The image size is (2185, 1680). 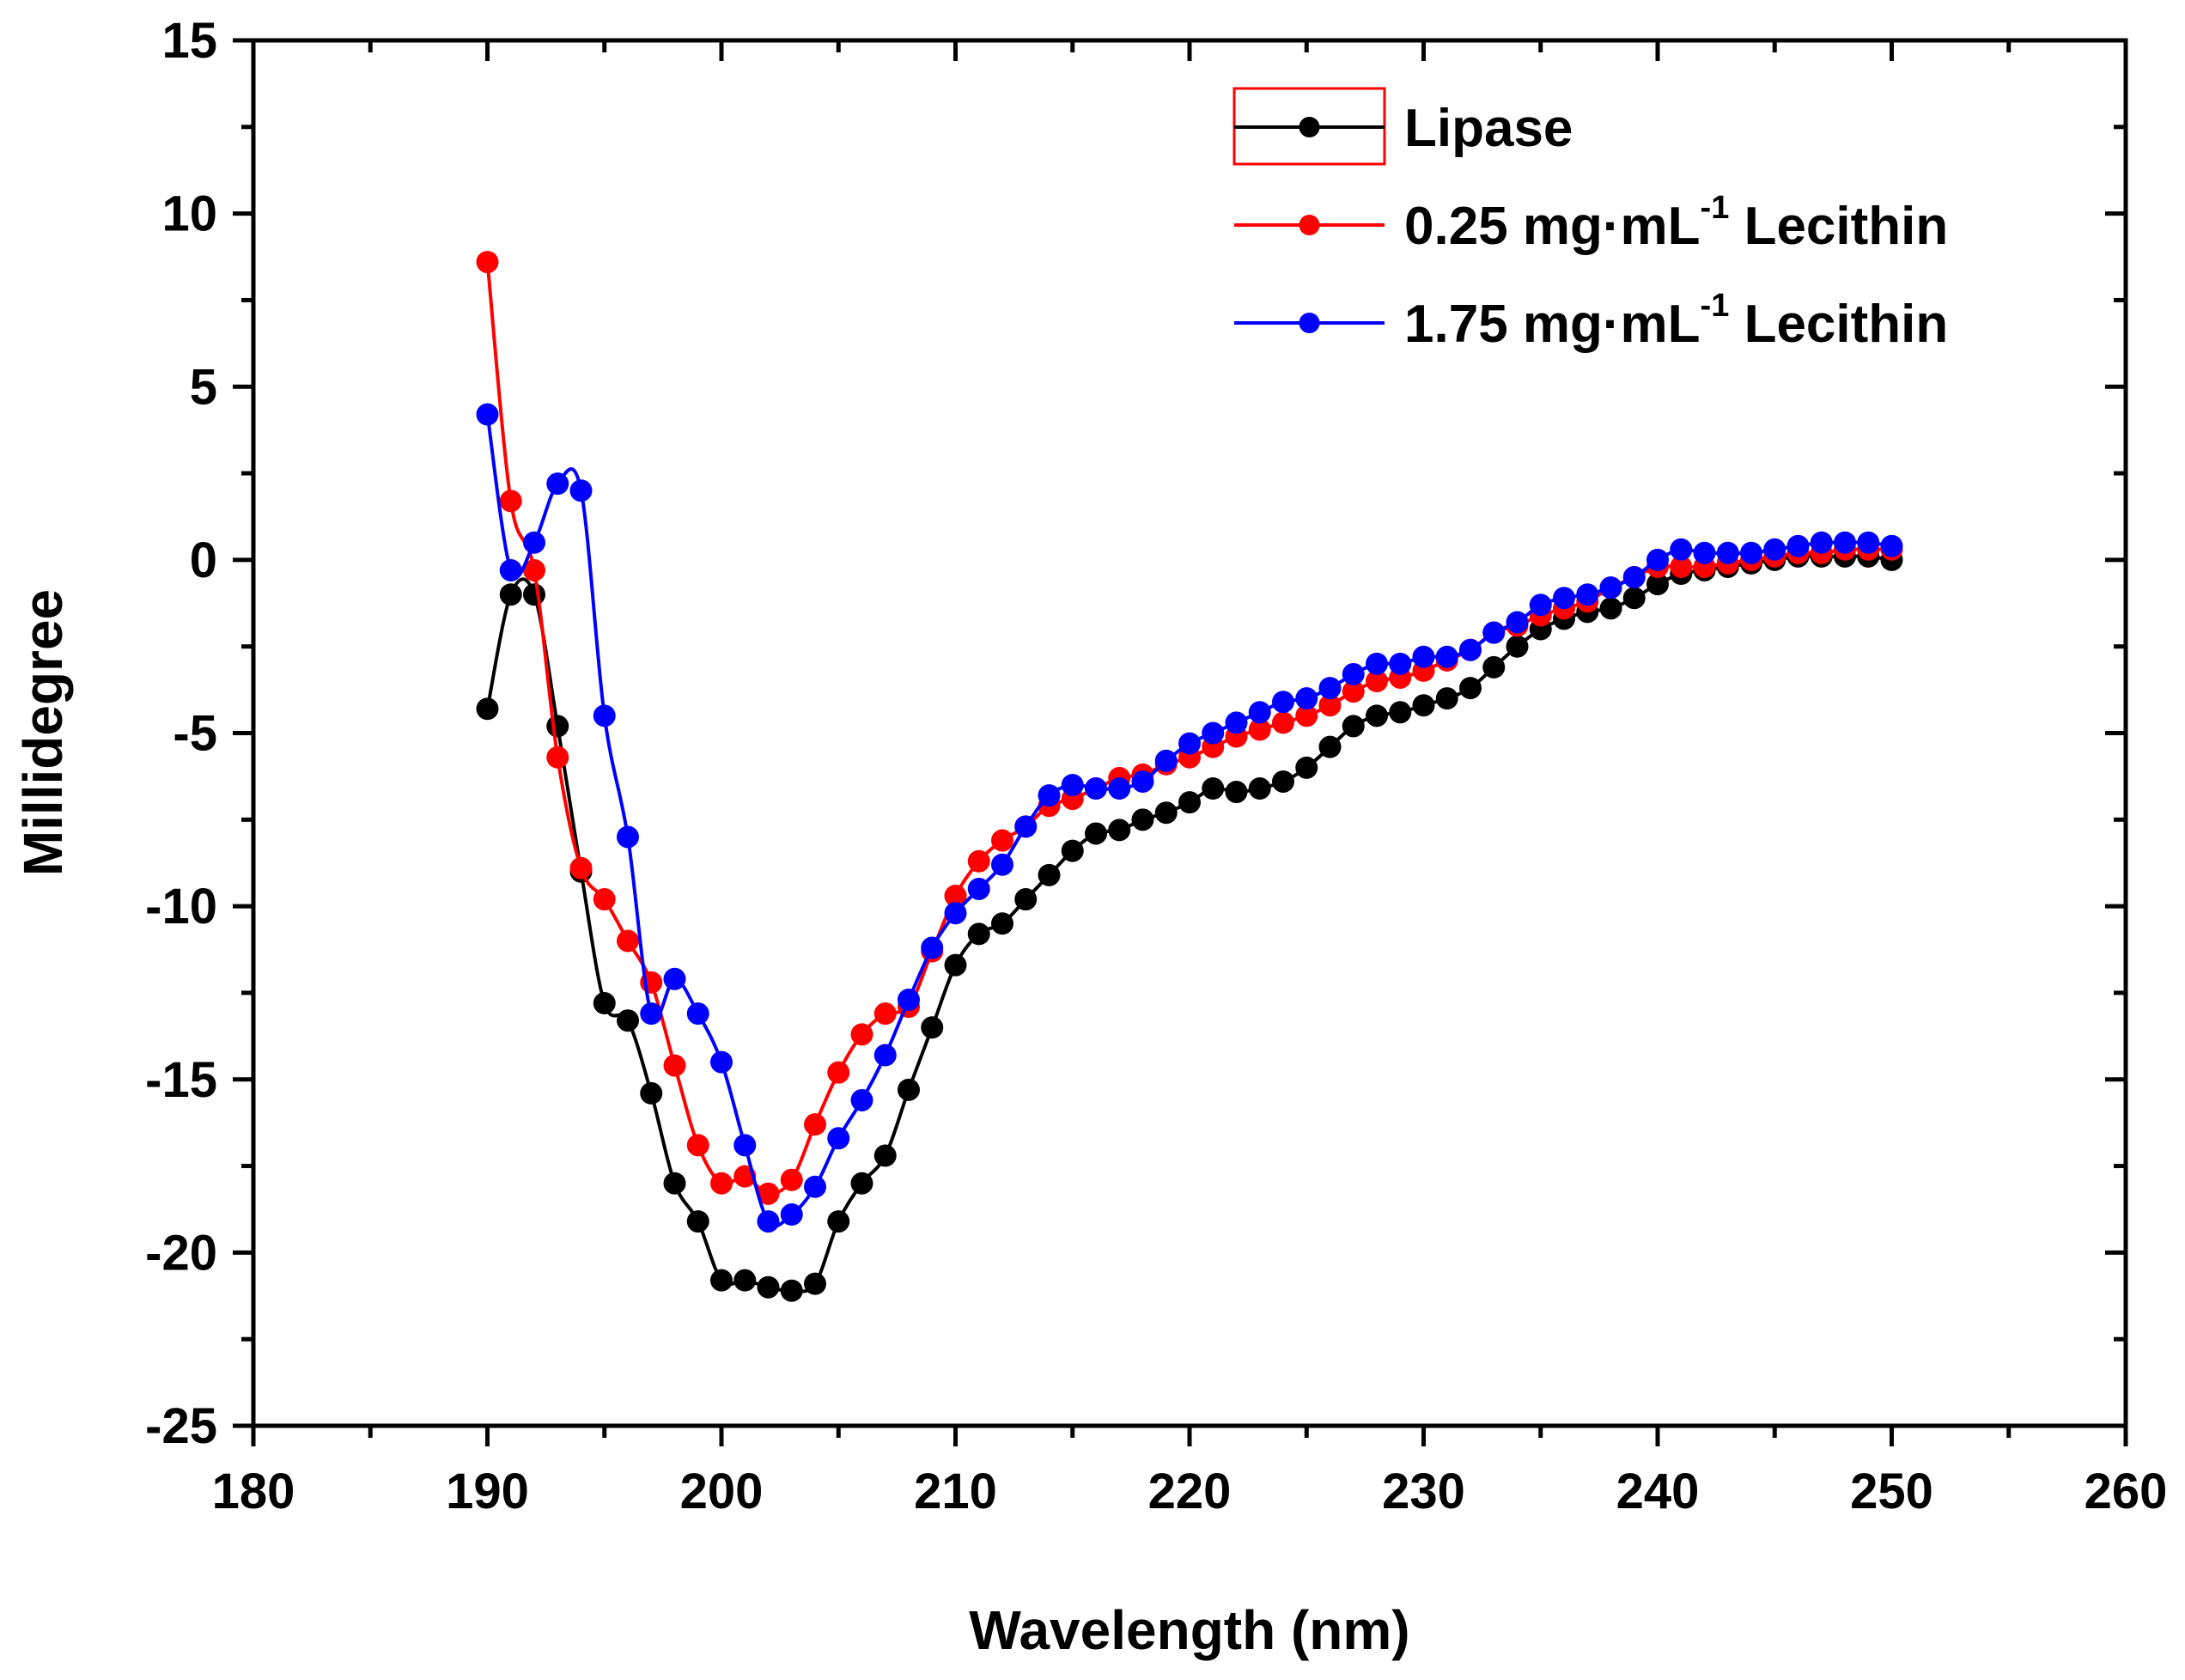 I want to click on x-axis-title: Wavelength (nm), so click(x=1189, y=1630).